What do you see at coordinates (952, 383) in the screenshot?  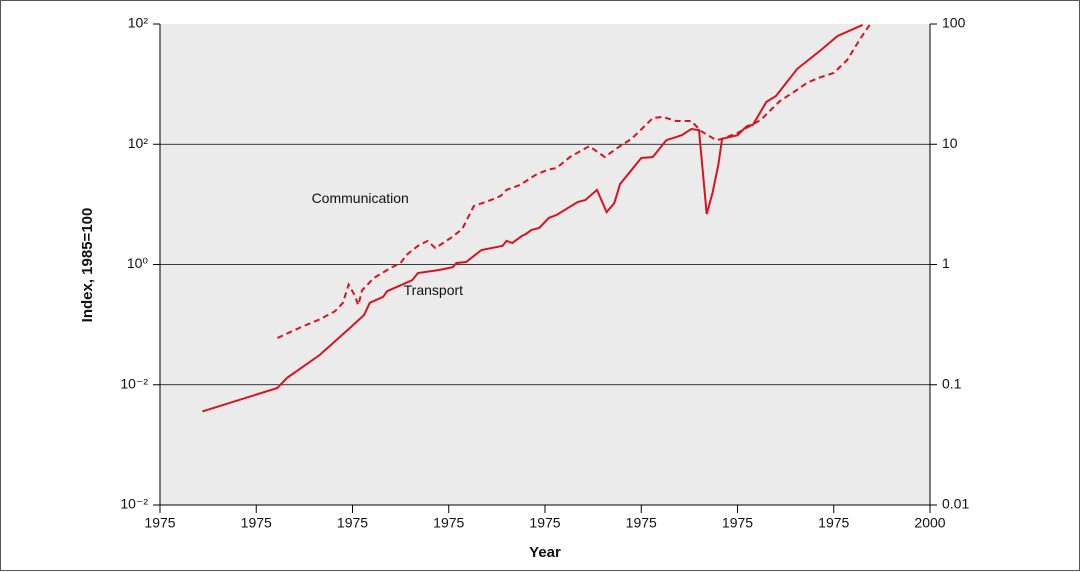 I see `y2-tick-label: 0.1` at bounding box center [952, 383].